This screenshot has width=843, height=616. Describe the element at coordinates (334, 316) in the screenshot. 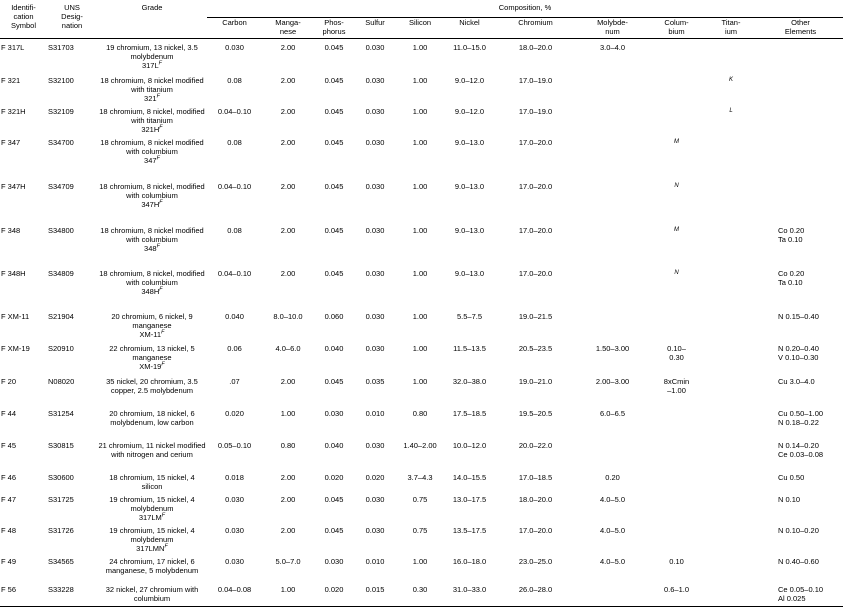

I see `cell-phosphorus: 0.060` at that location.